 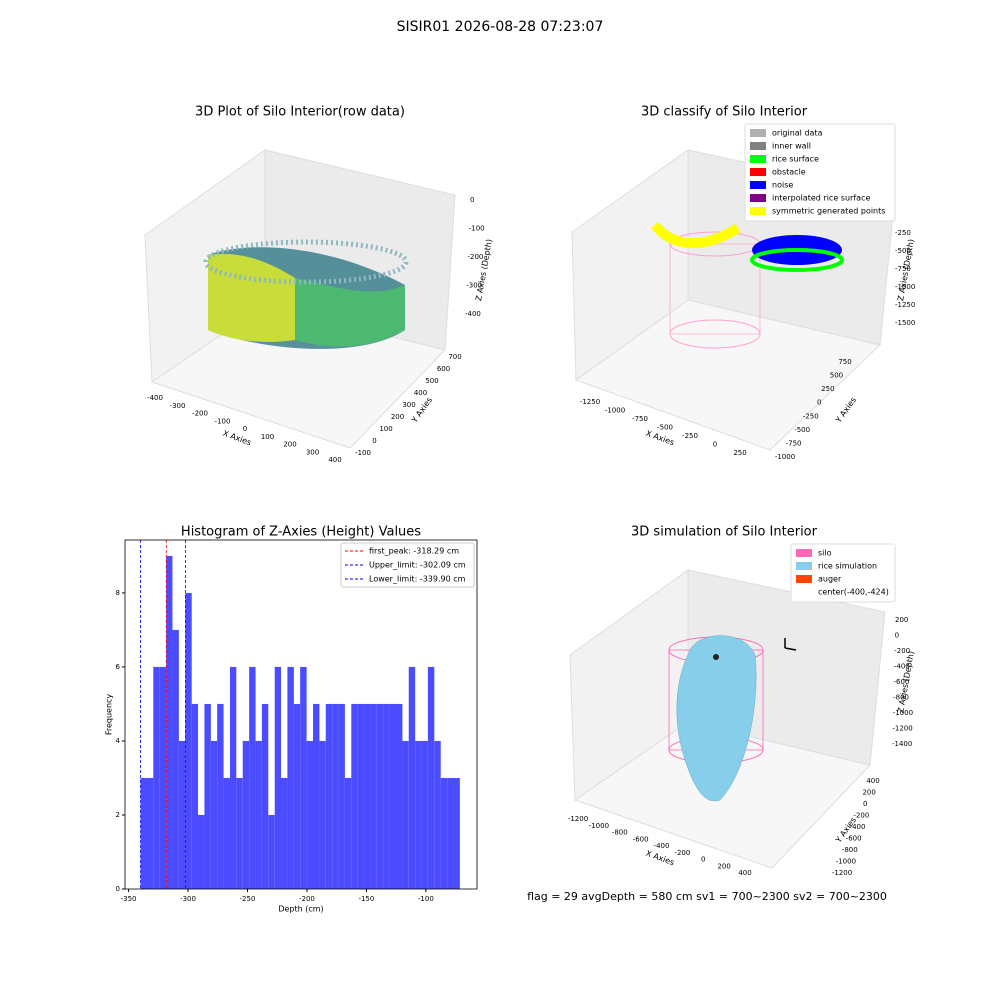 I want to click on y-tick-label: -1200, so click(x=842, y=873).